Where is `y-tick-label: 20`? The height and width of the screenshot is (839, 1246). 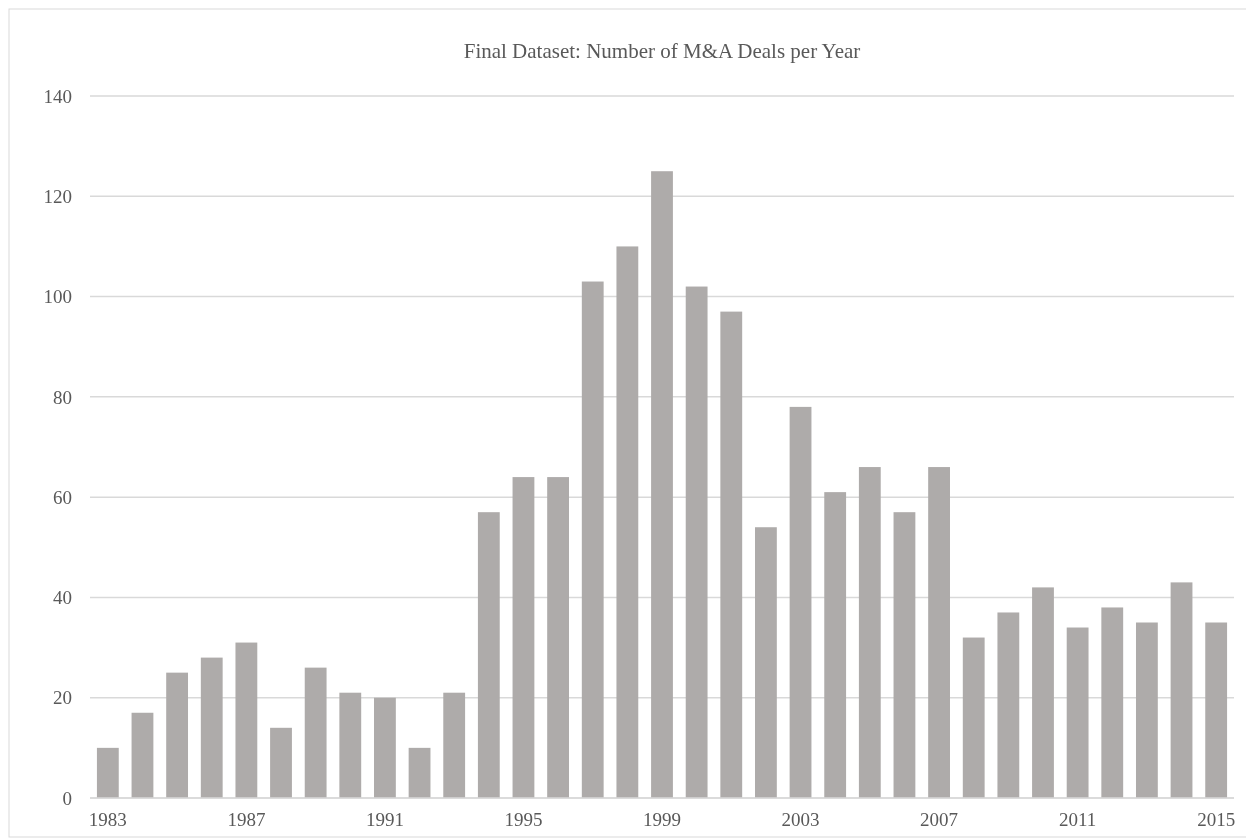 y-tick-label: 20 is located at coordinates (62, 698).